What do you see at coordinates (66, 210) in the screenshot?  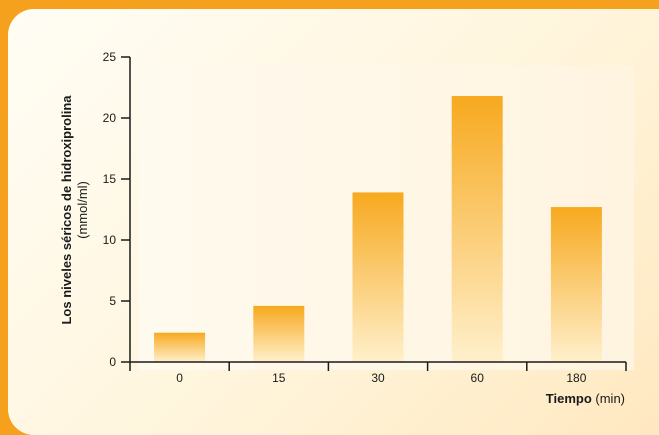 I see `y-axis-title: Los niveles séricos de hidroxiprolina` at bounding box center [66, 210].